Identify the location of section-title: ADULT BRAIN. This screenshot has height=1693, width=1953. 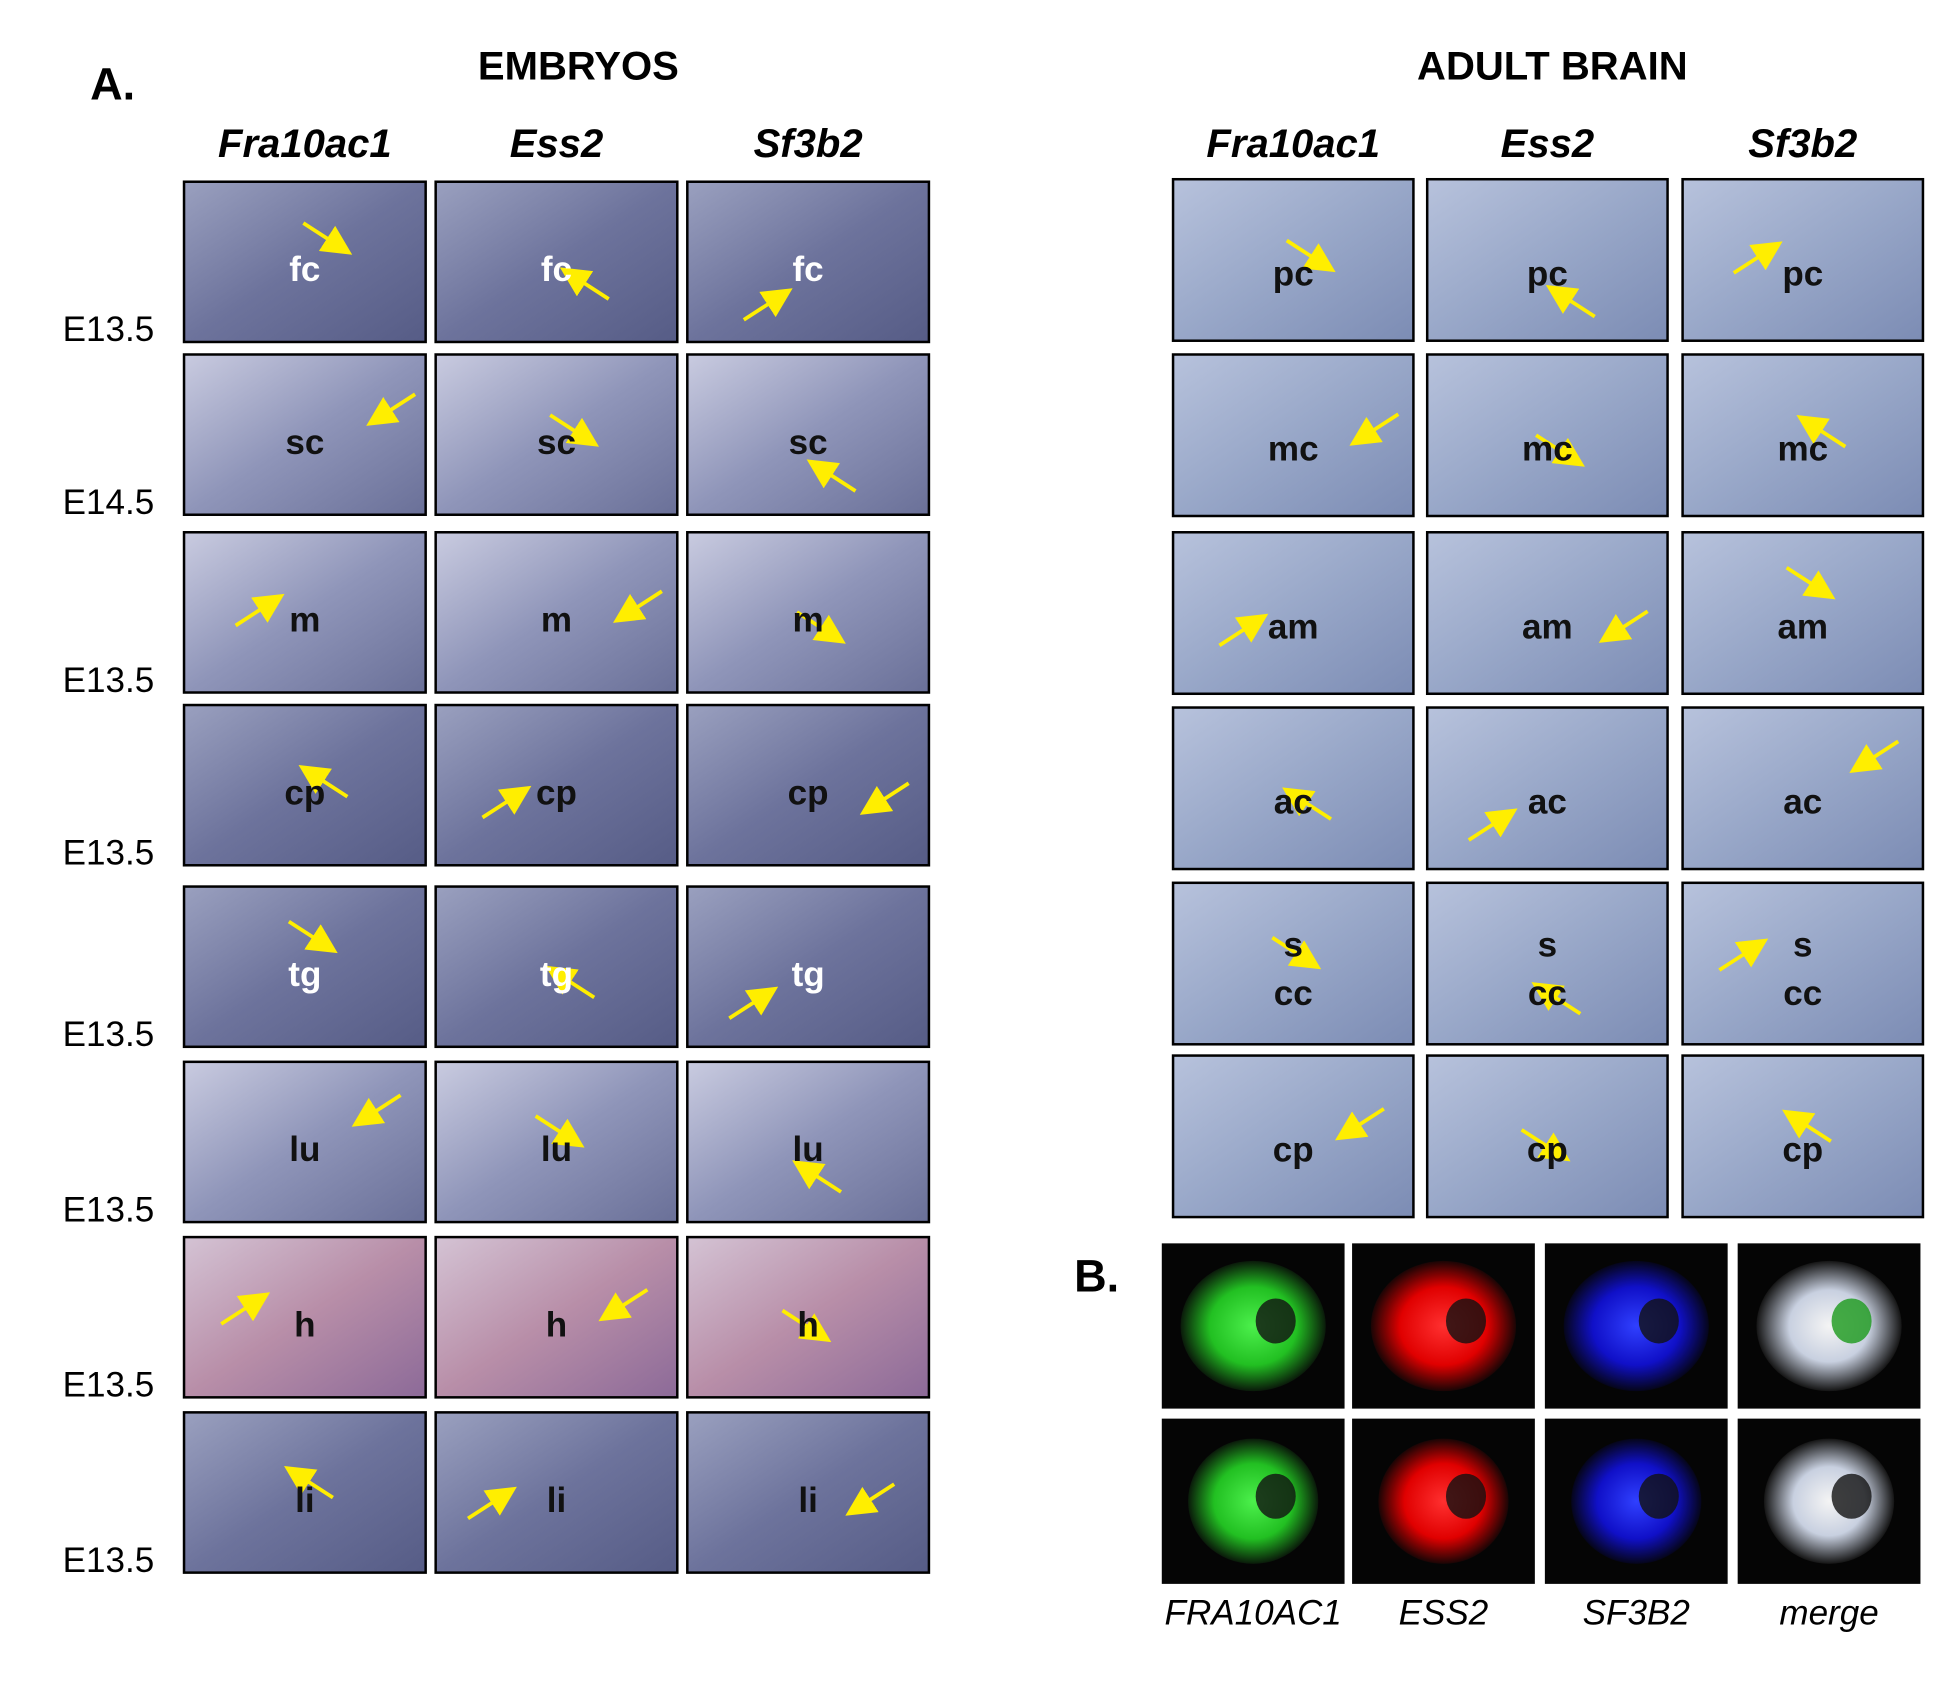
(1552, 67).